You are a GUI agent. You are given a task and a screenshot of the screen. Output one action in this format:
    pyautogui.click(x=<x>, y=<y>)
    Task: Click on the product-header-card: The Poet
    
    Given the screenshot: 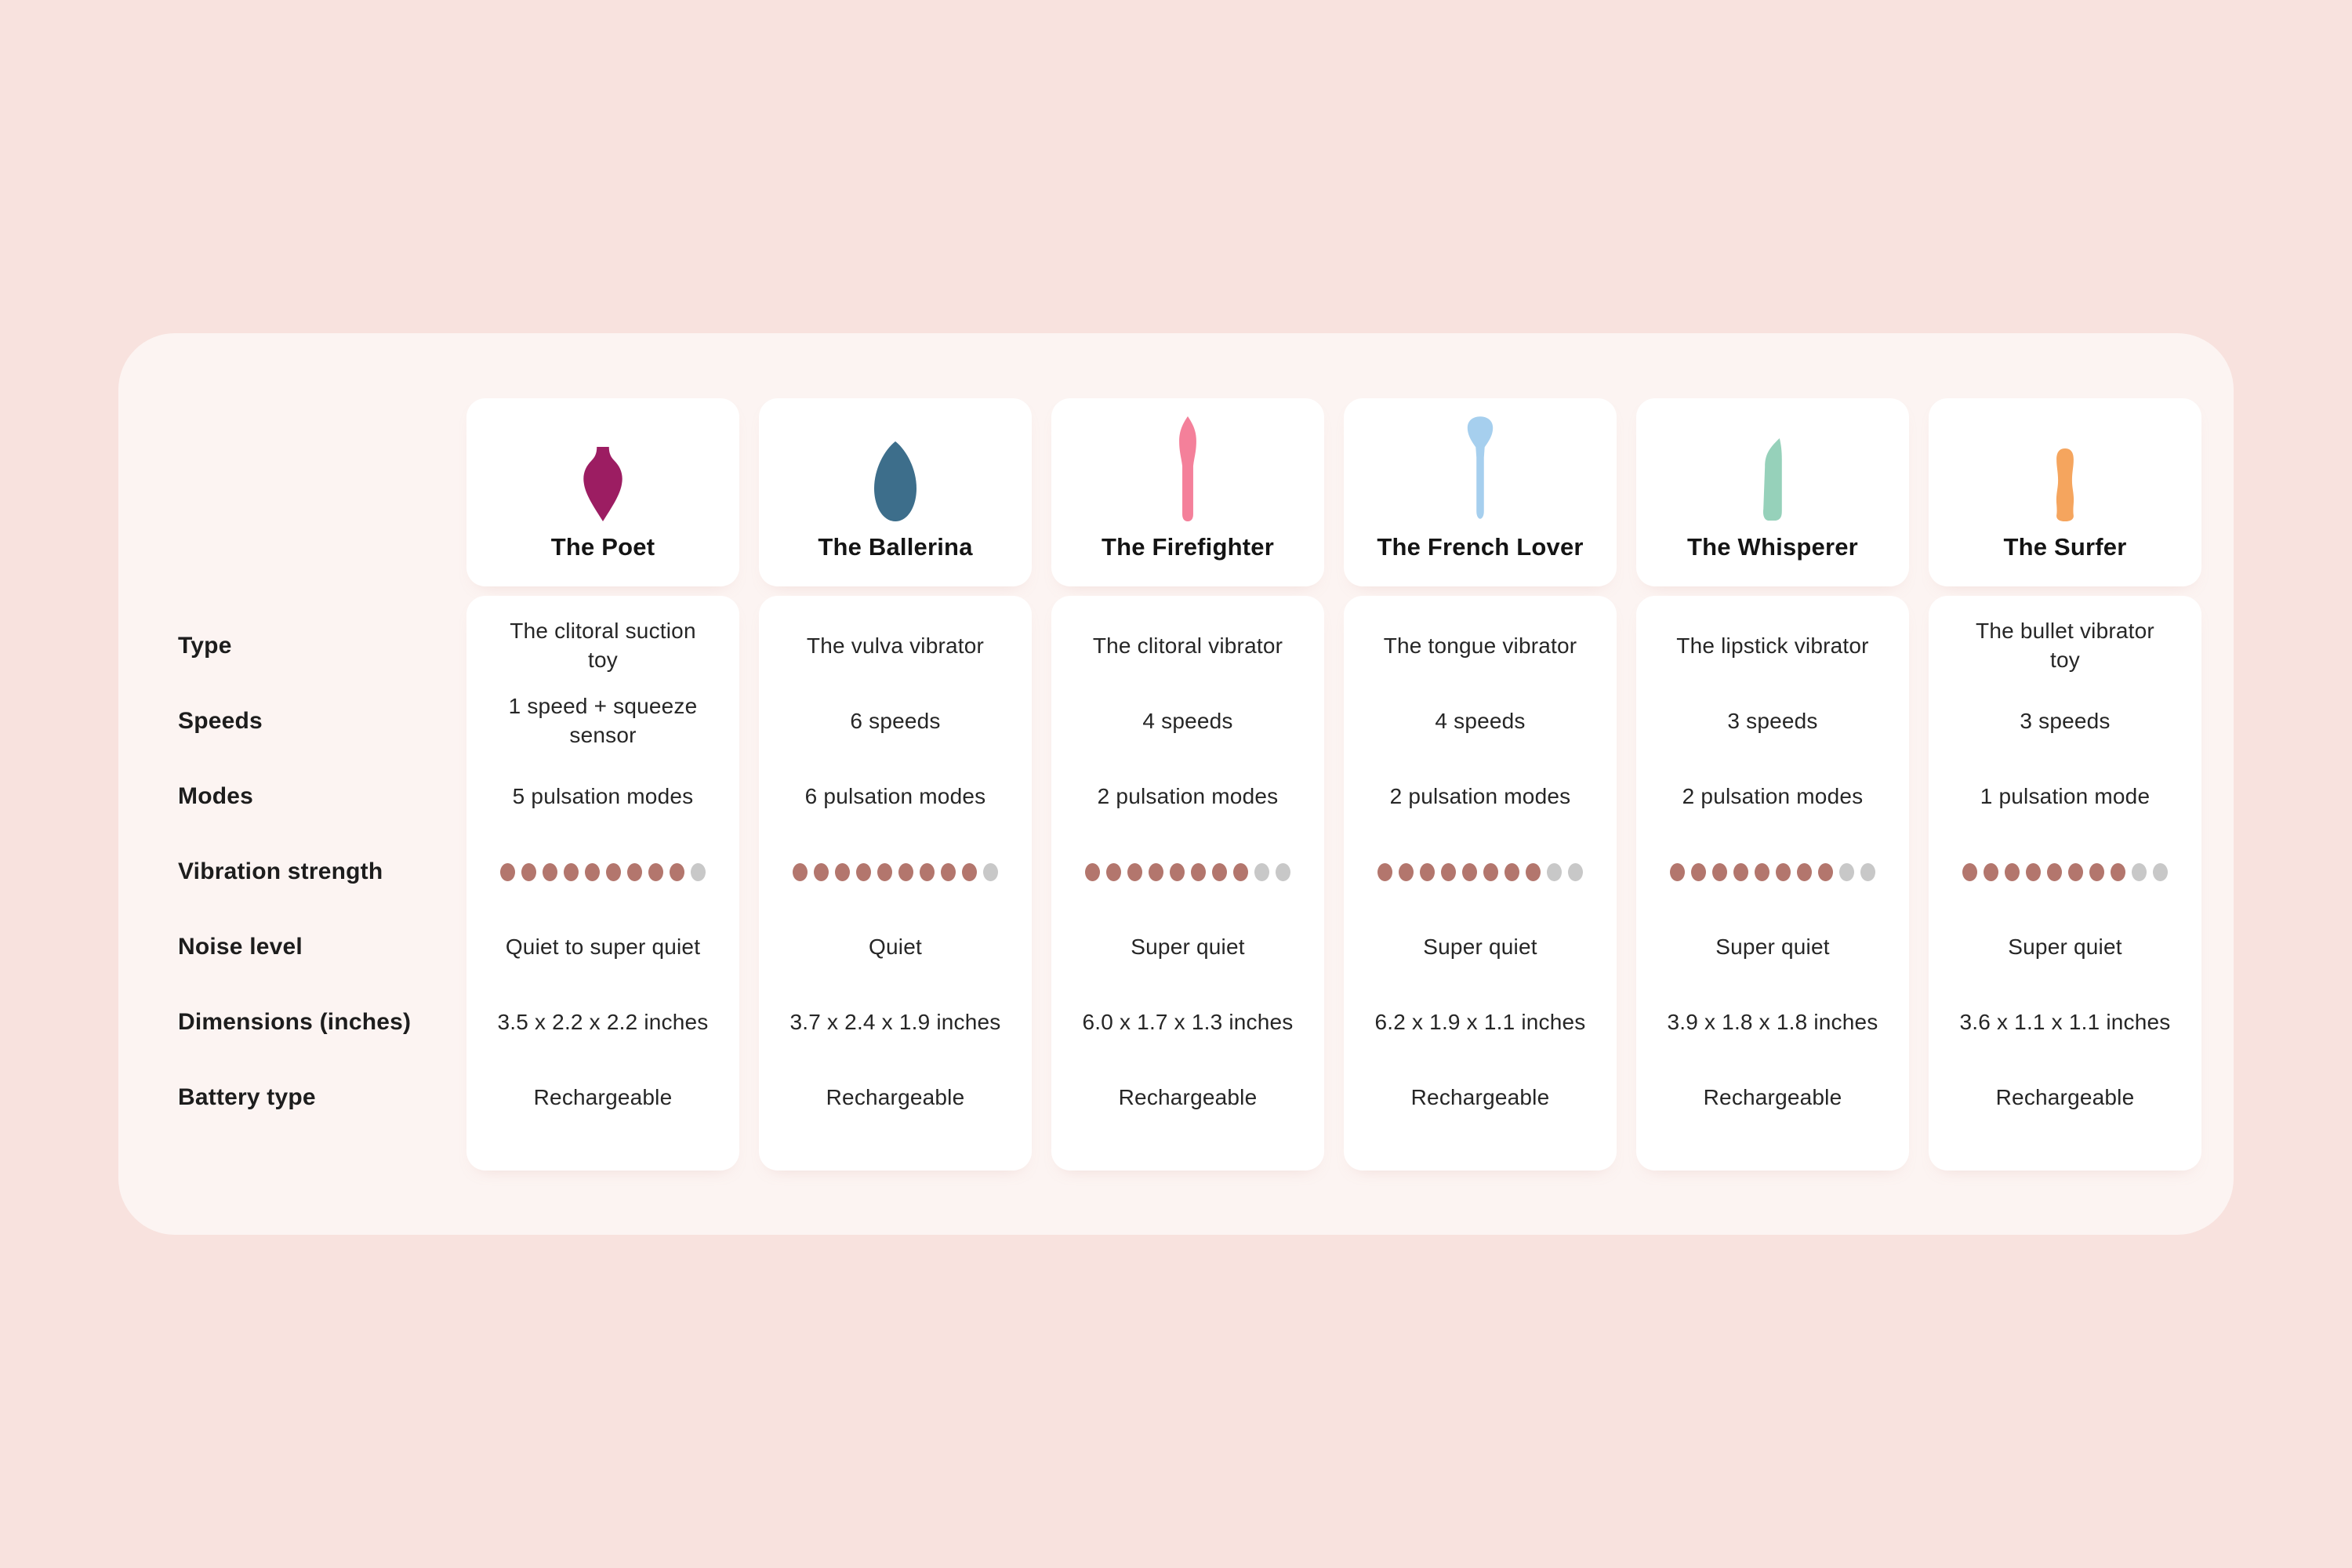 What is the action you would take?
    pyautogui.click(x=602, y=492)
    